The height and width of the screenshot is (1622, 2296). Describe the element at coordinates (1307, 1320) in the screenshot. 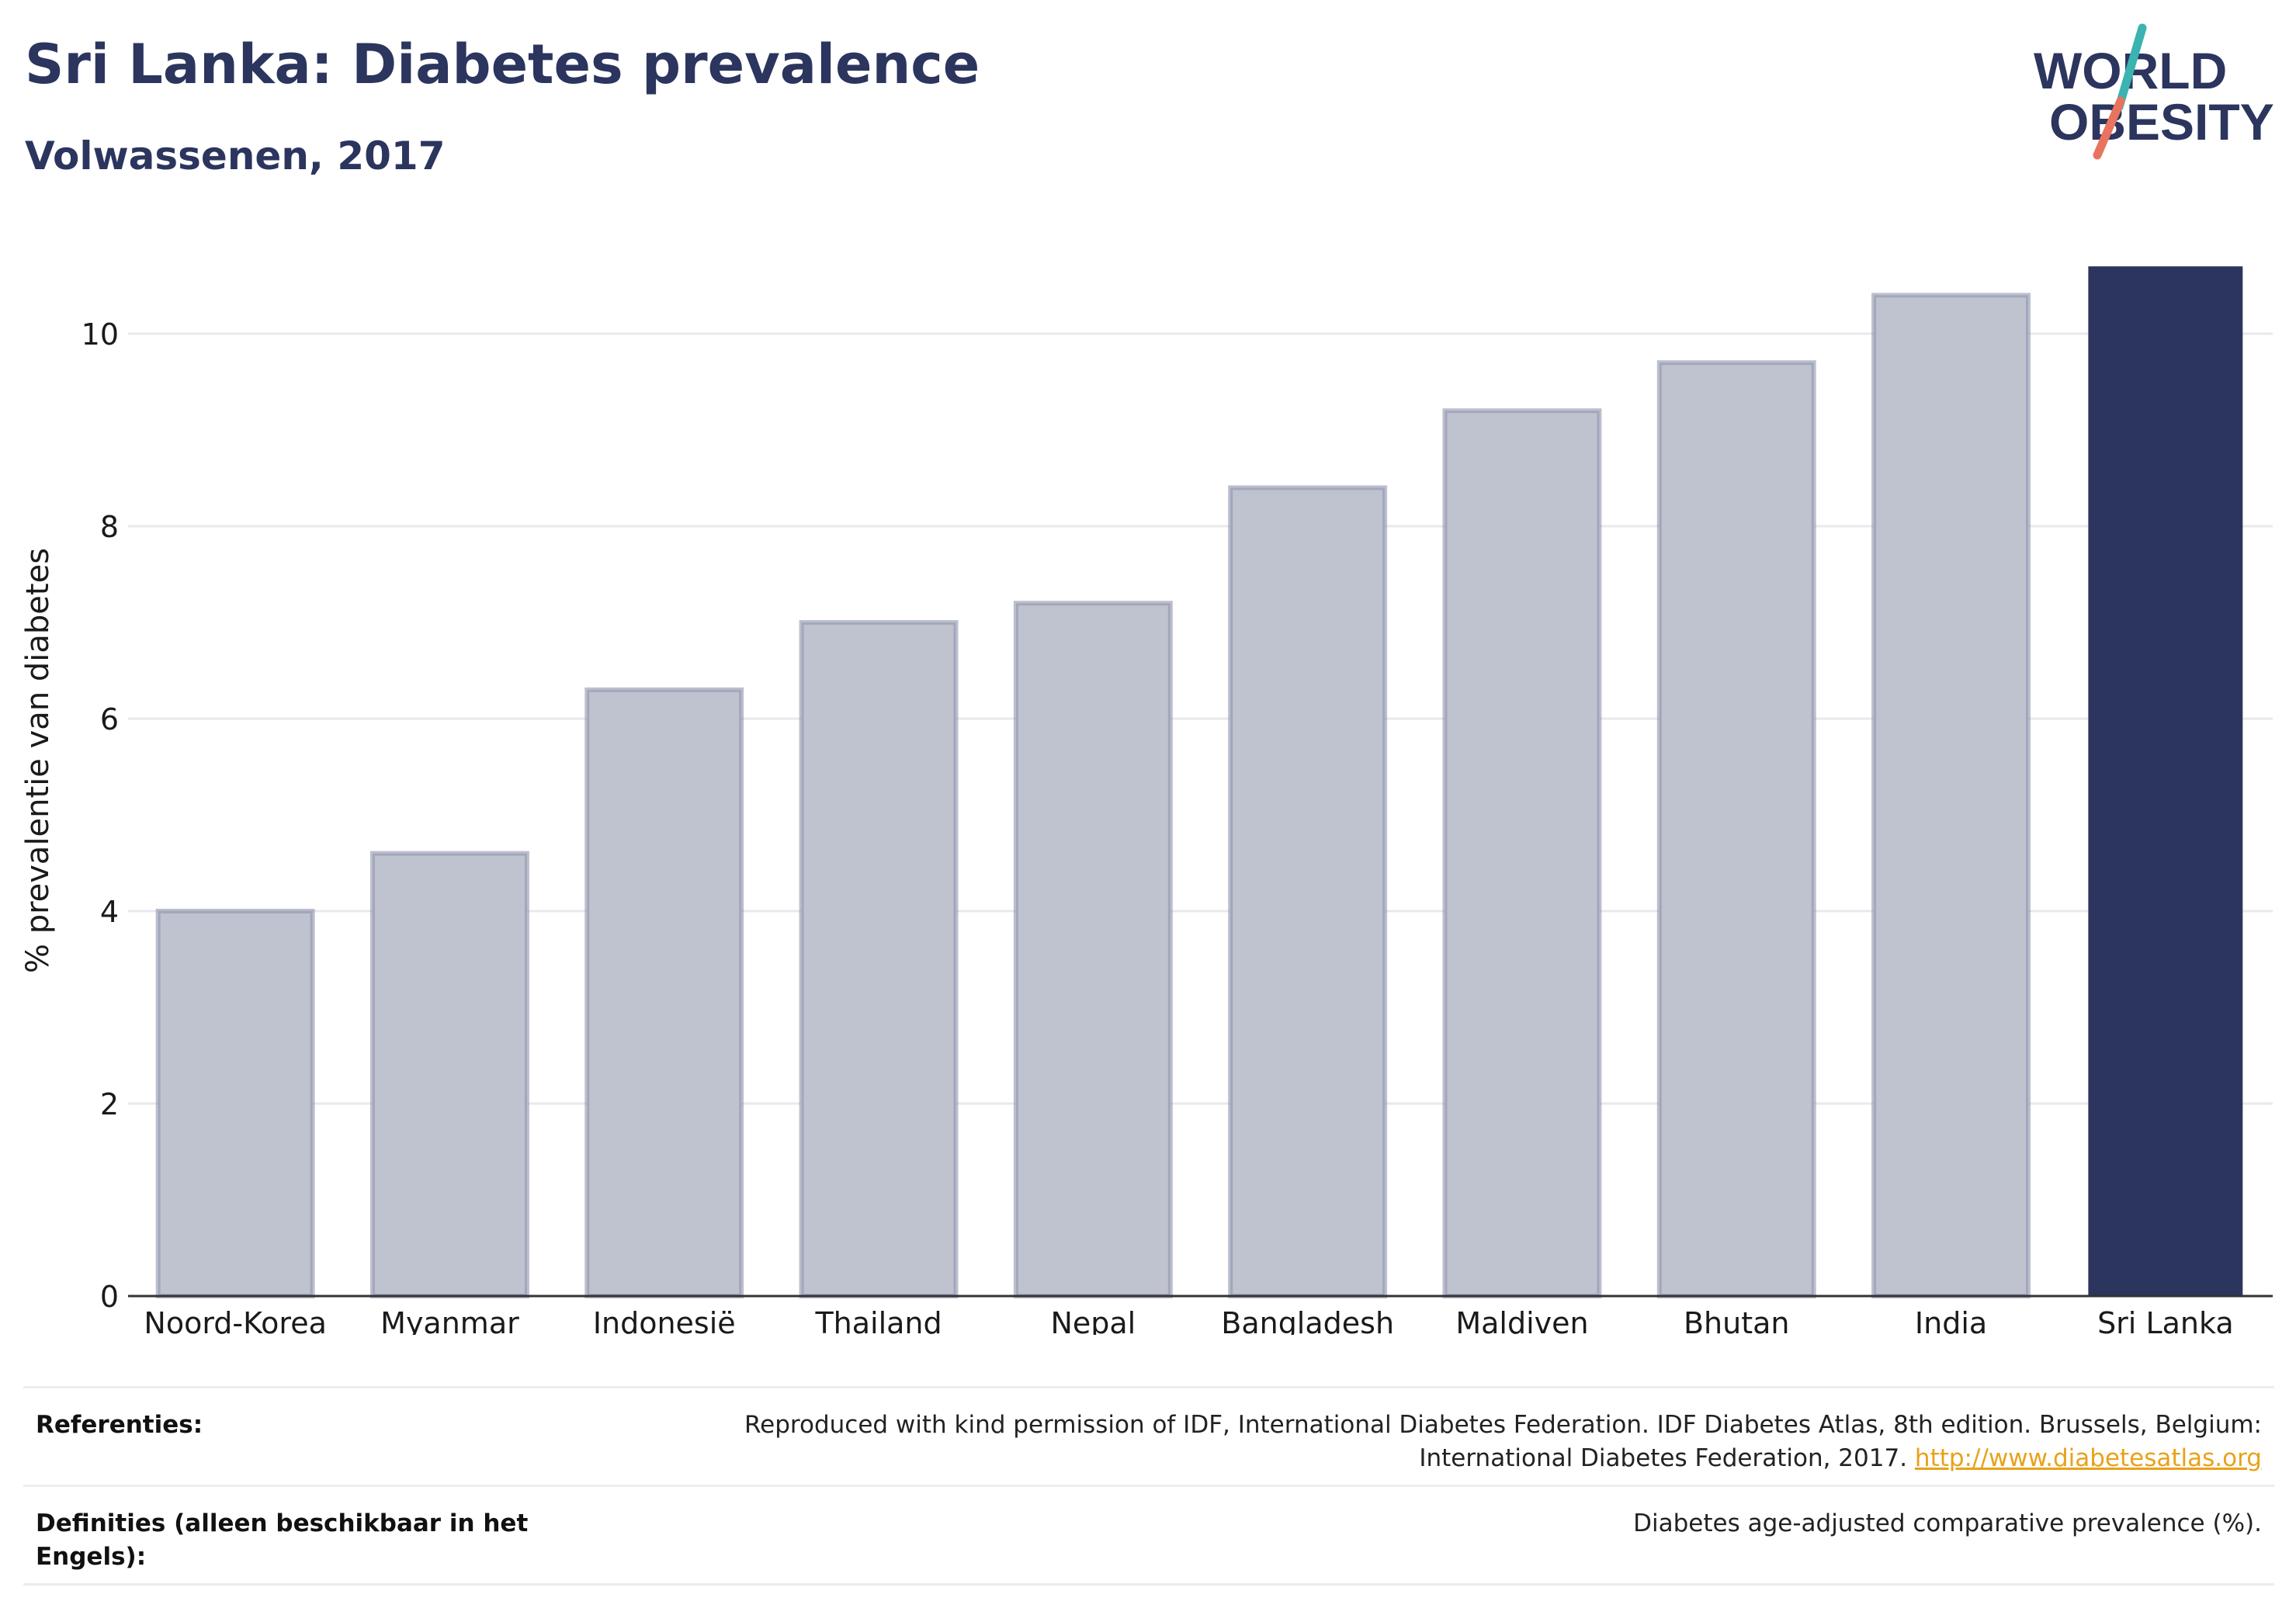

I see `x-tick-label: Bangladesh` at that location.